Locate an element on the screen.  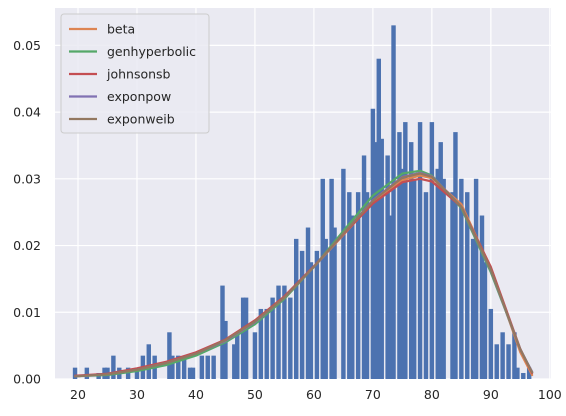
x-tick-label: 70 is located at coordinates (373, 394).